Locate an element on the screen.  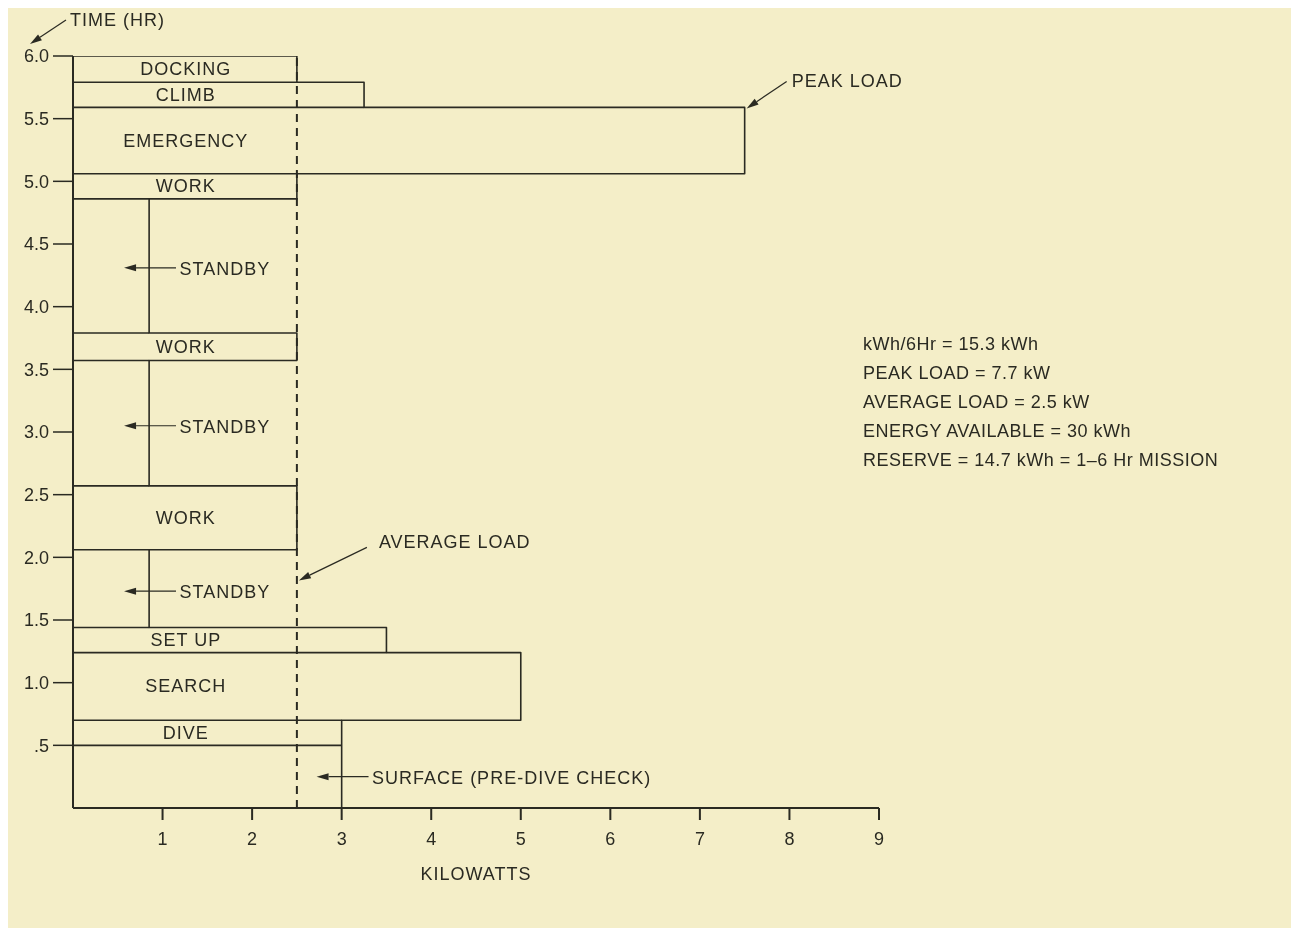
x-tick-label: 3 is located at coordinates (341, 838).